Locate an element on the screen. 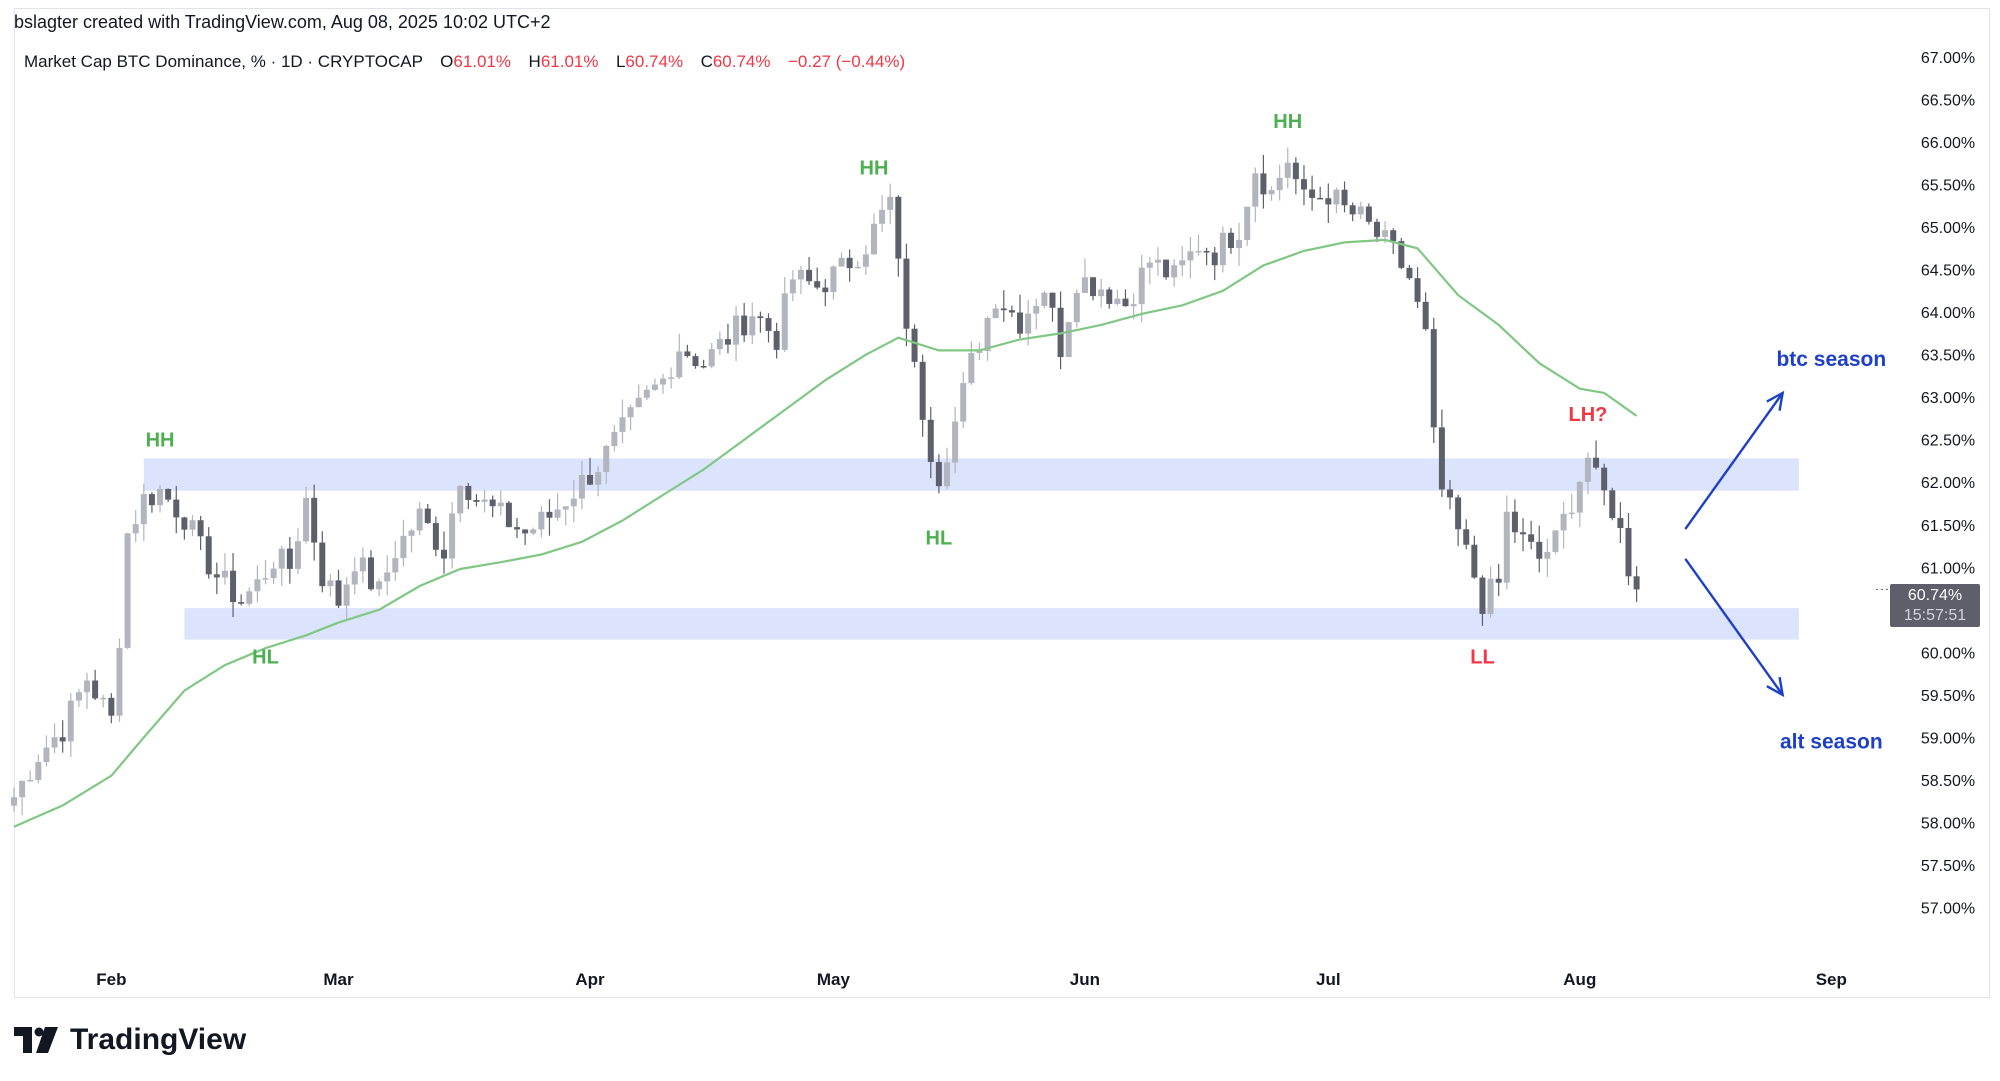 The height and width of the screenshot is (1081, 2000). brand-name: TradingView is located at coordinates (158, 1039).